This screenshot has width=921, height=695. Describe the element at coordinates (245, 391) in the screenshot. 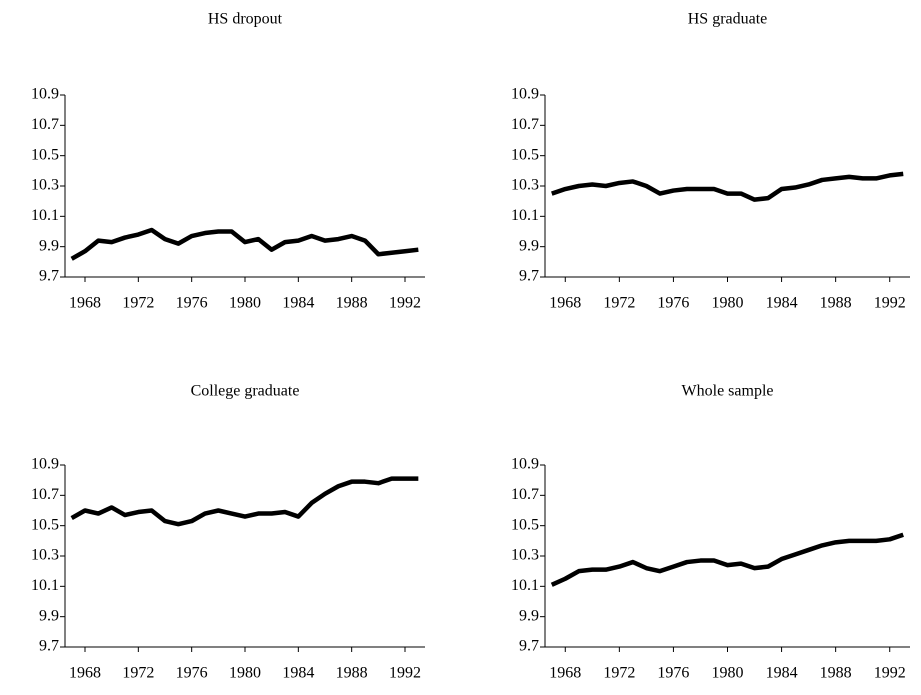

I see `panel-title: College graduate` at that location.